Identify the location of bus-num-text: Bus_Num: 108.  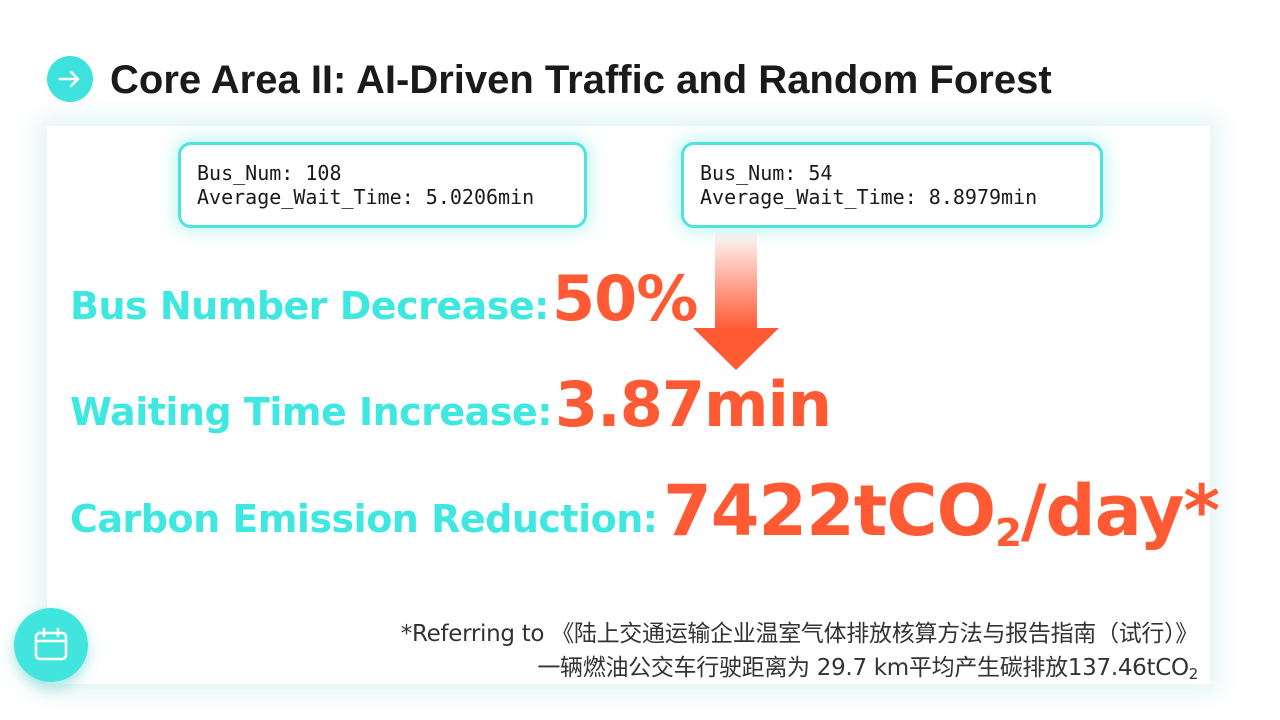
(269, 173).